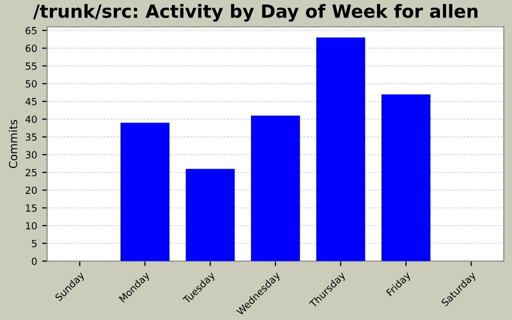 This screenshot has width=512, height=320. I want to click on y-tick-label: 35, so click(31, 137).